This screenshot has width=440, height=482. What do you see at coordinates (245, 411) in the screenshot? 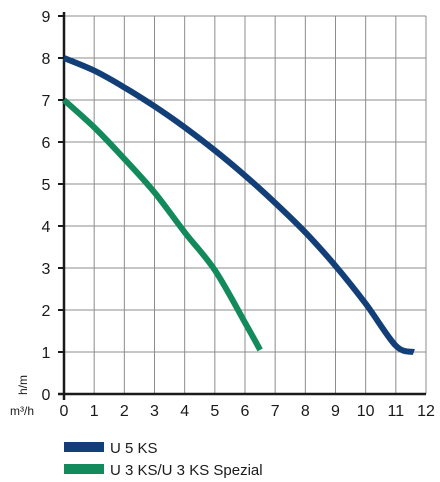
I see `x-tick-label: 6` at bounding box center [245, 411].